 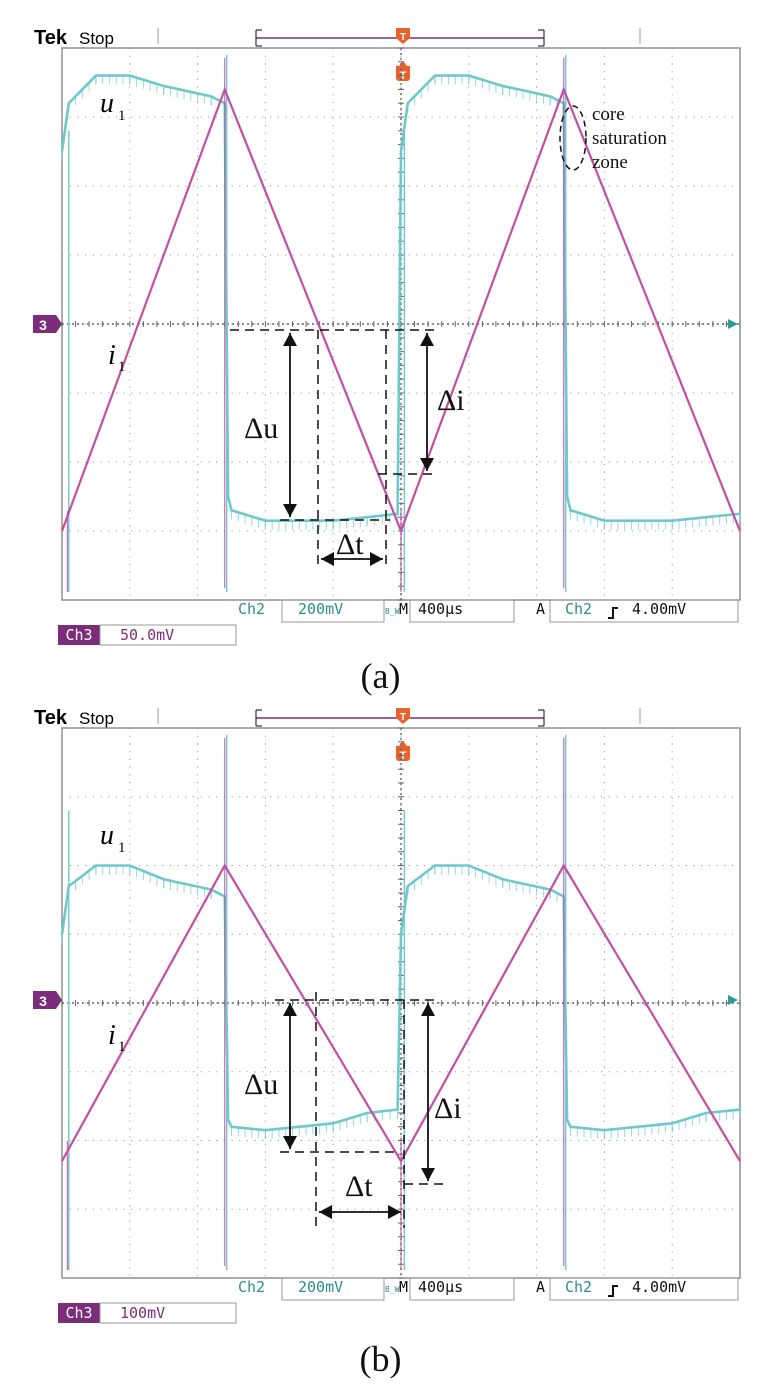 I want to click on caption-b: (b), so click(x=380, y=1359).